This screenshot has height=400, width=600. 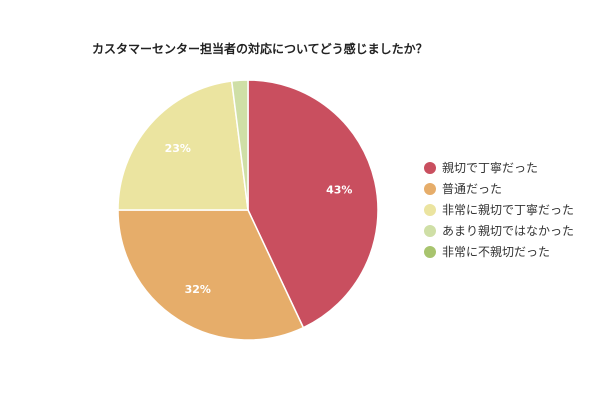 I want to click on legend-label: 非常に親切で丁寧だった, so click(x=508, y=210).